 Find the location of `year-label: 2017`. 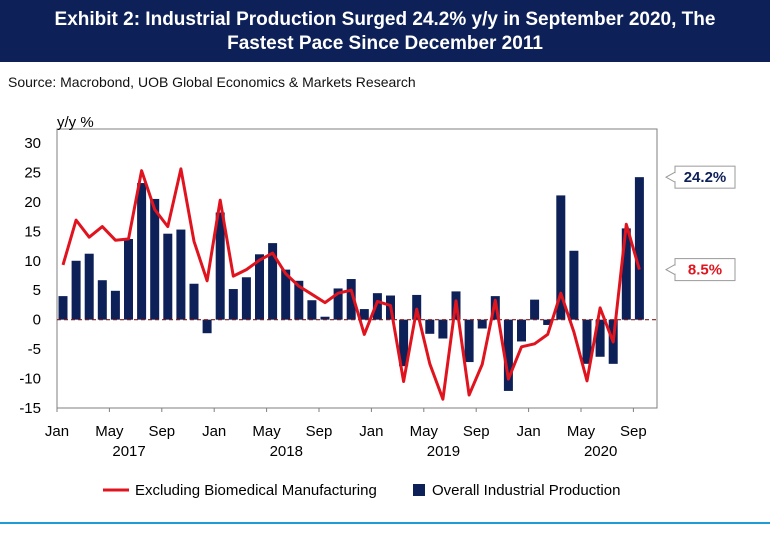

year-label: 2017 is located at coordinates (128, 451).